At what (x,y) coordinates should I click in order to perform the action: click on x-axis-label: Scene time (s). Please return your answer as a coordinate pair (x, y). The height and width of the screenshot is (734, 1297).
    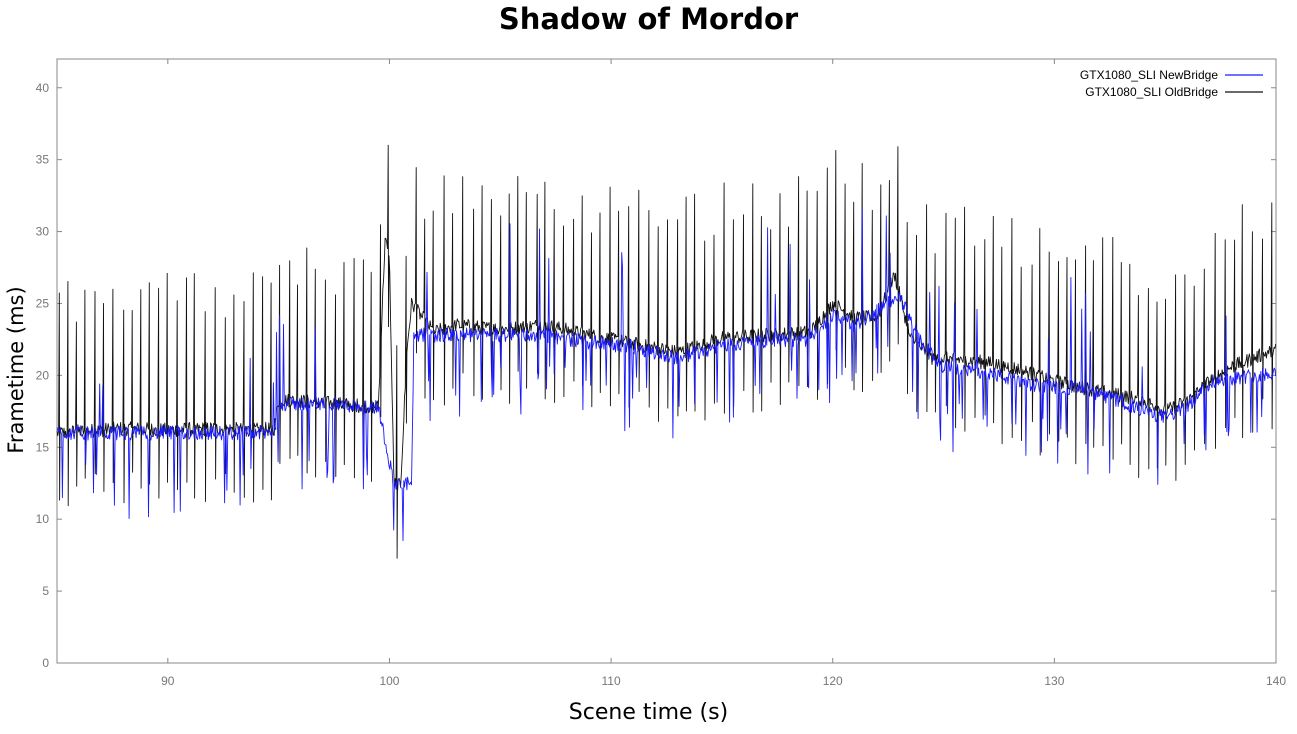
    Looking at the image, I should click on (648, 712).